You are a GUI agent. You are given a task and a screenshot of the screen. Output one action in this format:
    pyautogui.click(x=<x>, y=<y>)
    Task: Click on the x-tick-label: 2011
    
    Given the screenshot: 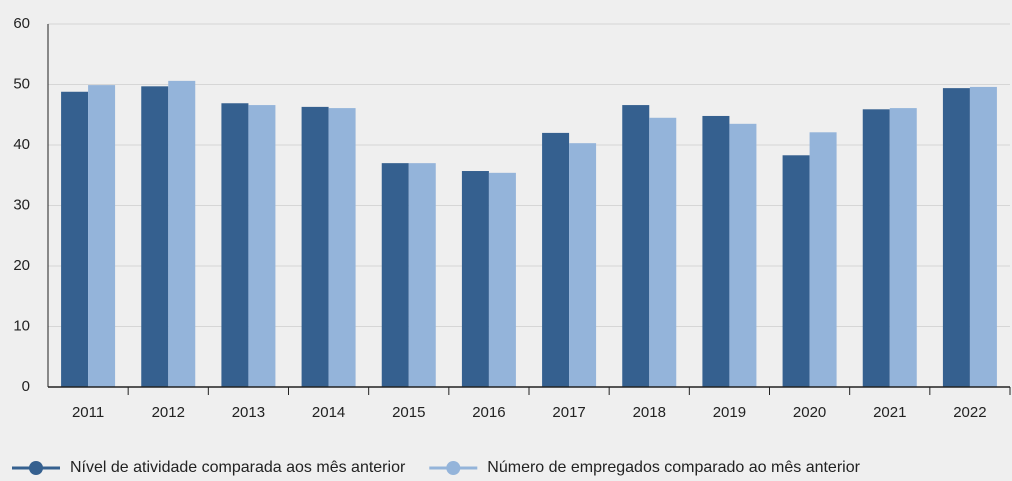 What is the action you would take?
    pyautogui.click(x=88, y=412)
    